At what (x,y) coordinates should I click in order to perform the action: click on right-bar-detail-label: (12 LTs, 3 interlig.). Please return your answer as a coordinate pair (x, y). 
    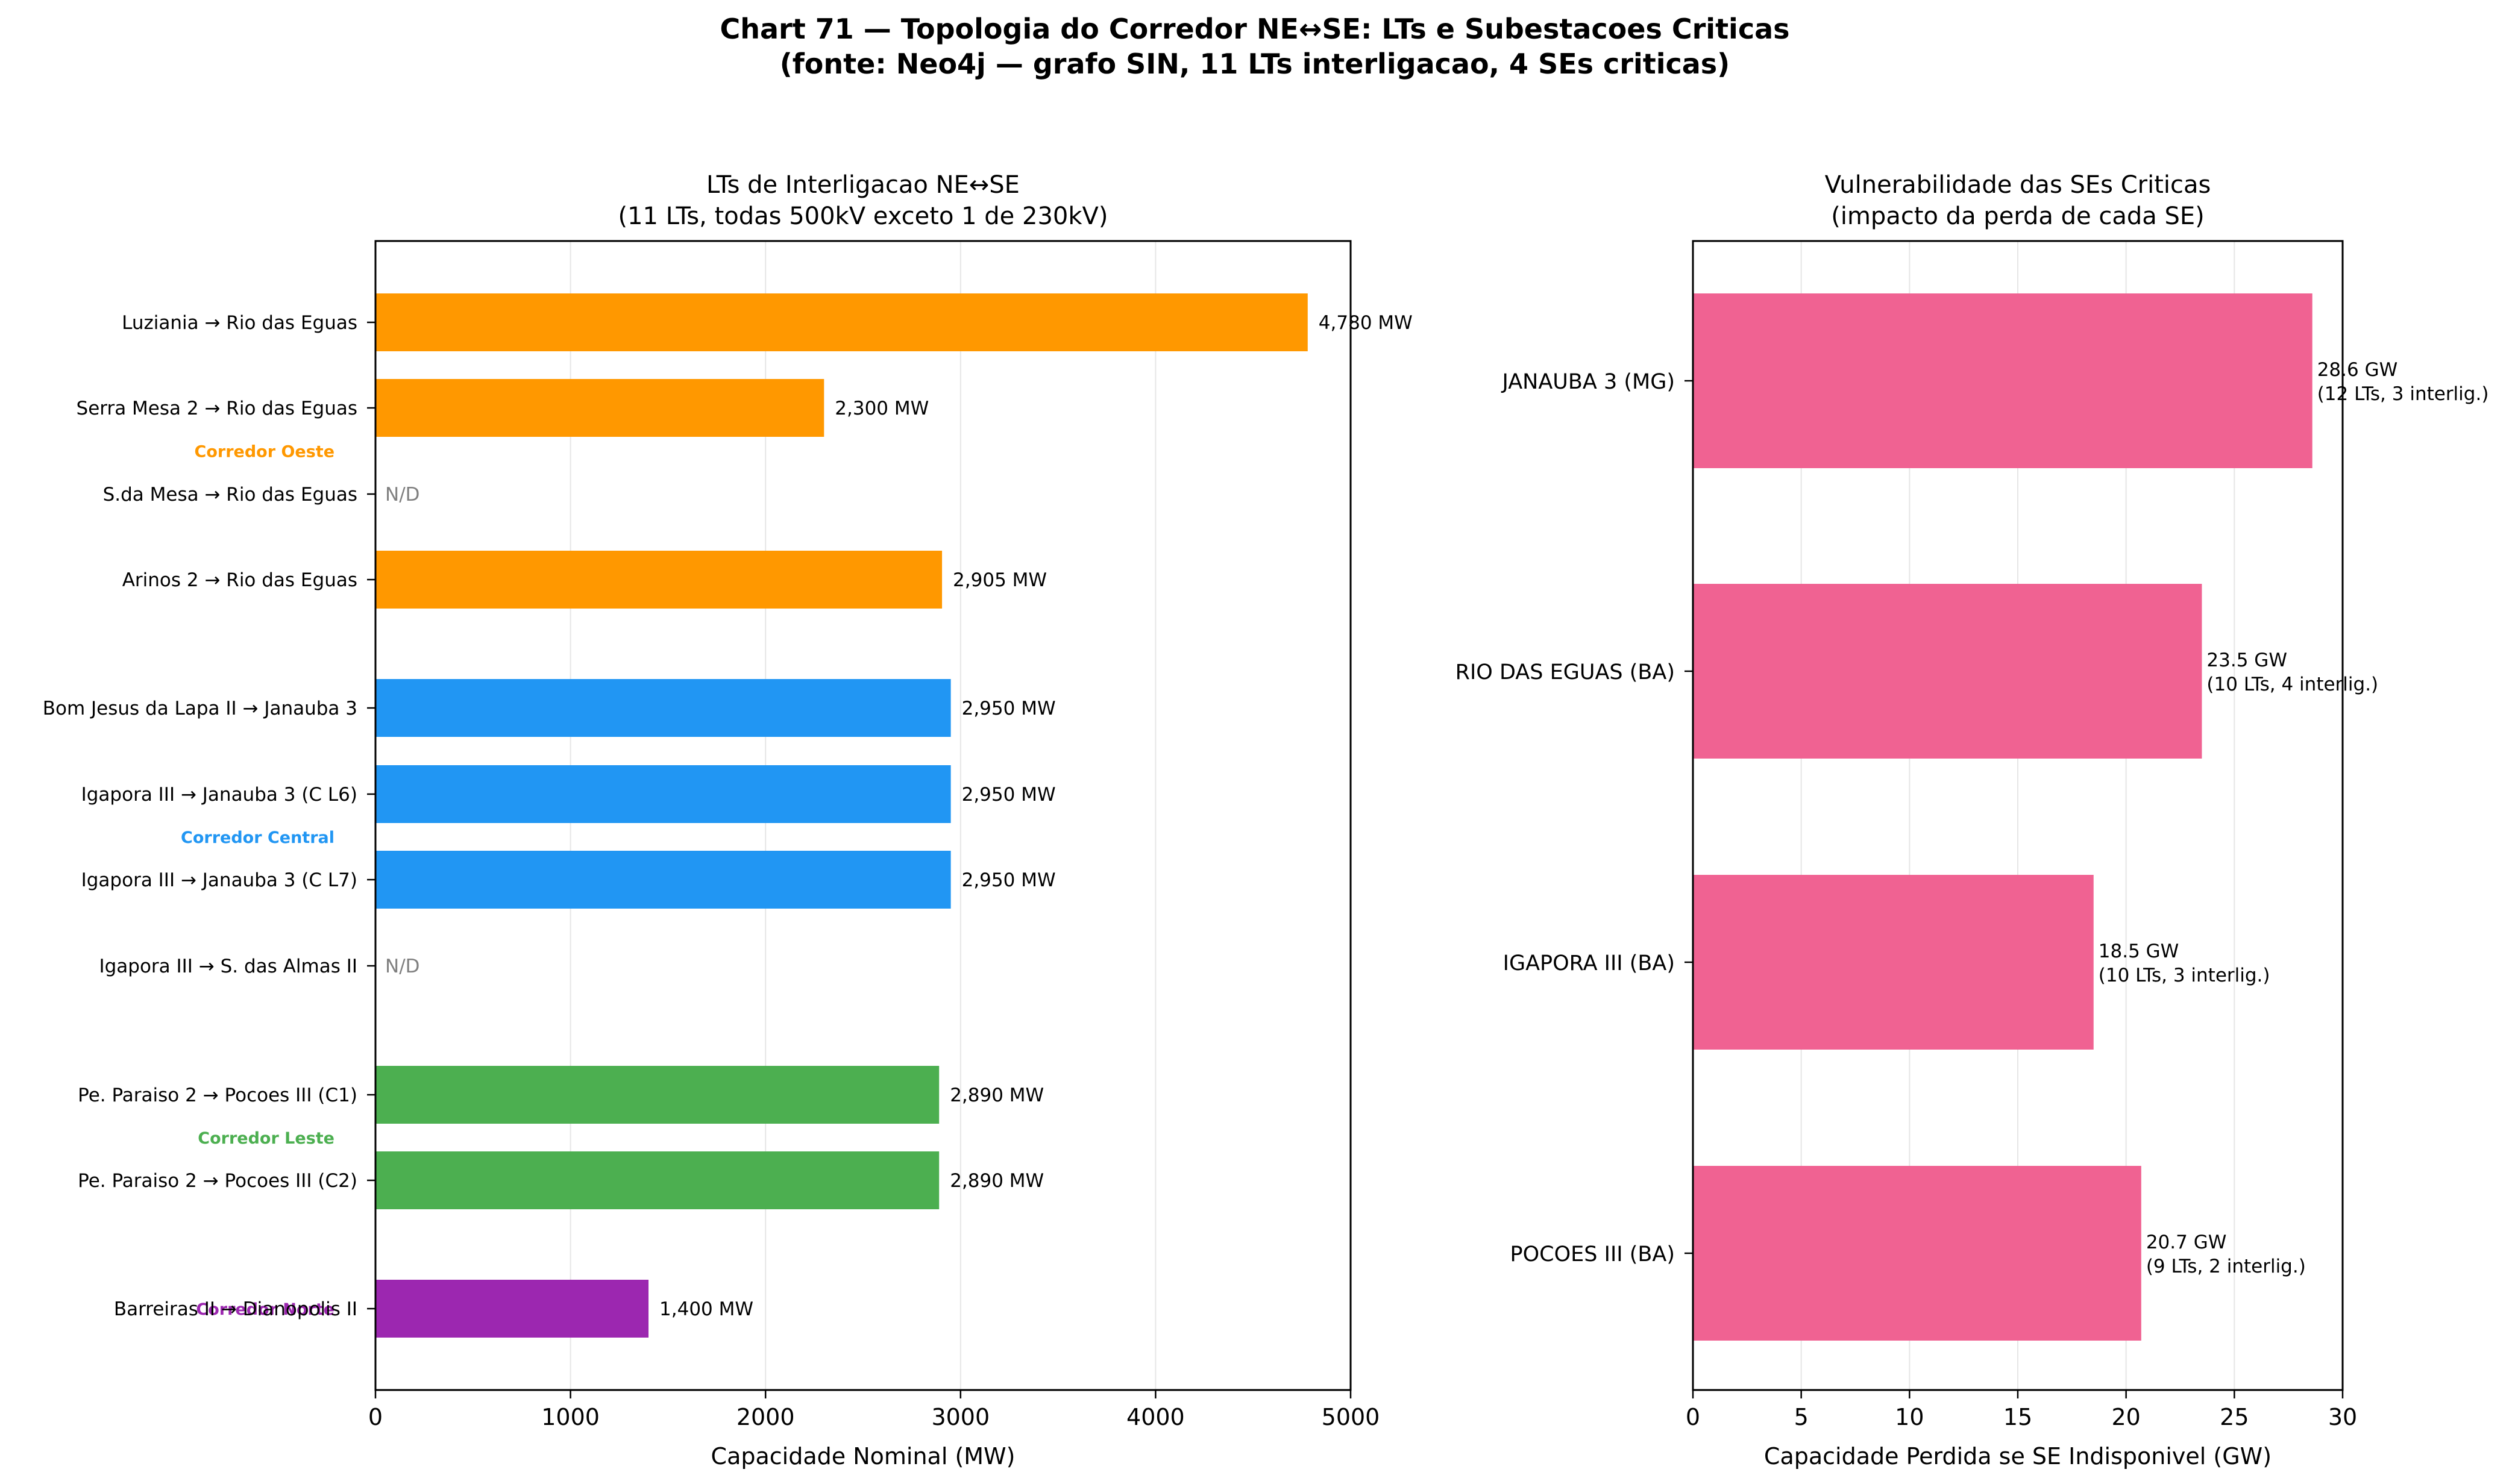
    Looking at the image, I should click on (2403, 394).